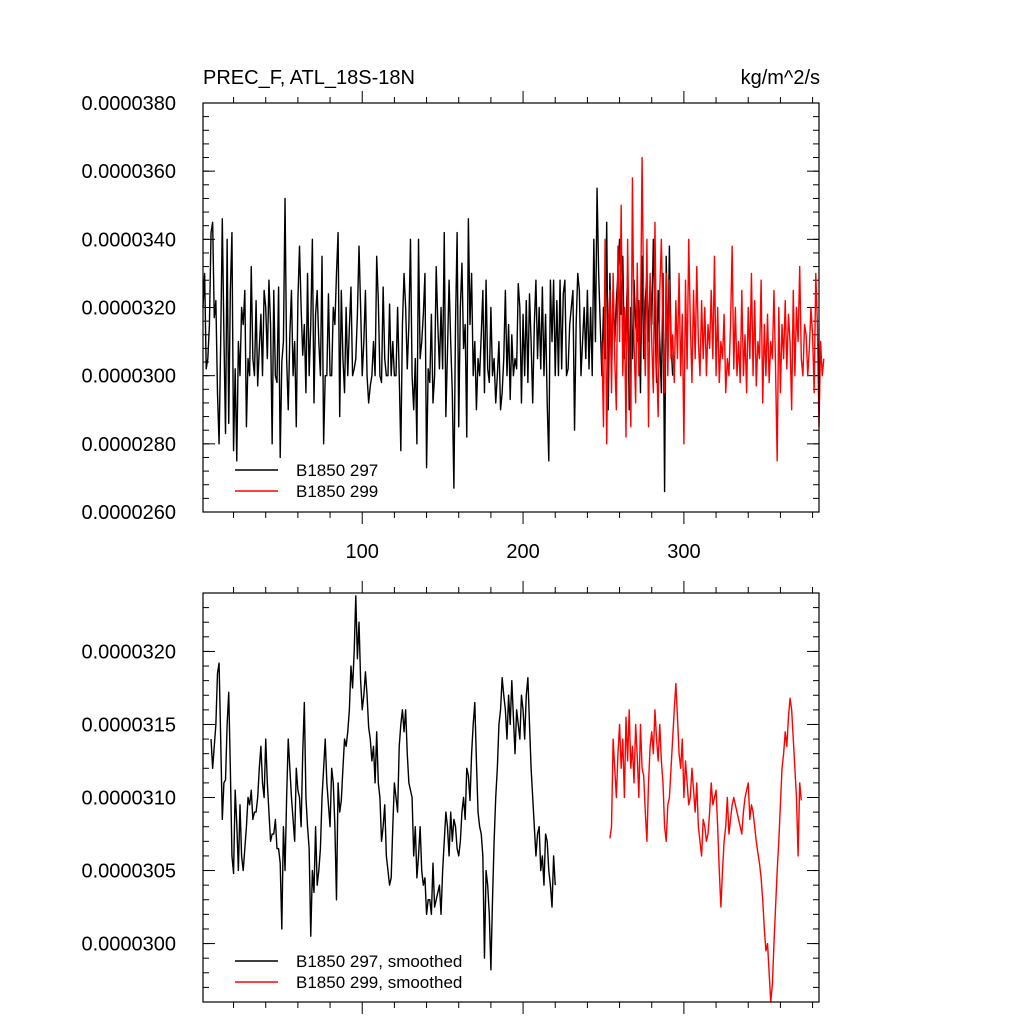 The height and width of the screenshot is (1024, 1024). What do you see at coordinates (309, 78) in the screenshot?
I see `chart-title: PREC_F, ATL_18S-18N` at bounding box center [309, 78].